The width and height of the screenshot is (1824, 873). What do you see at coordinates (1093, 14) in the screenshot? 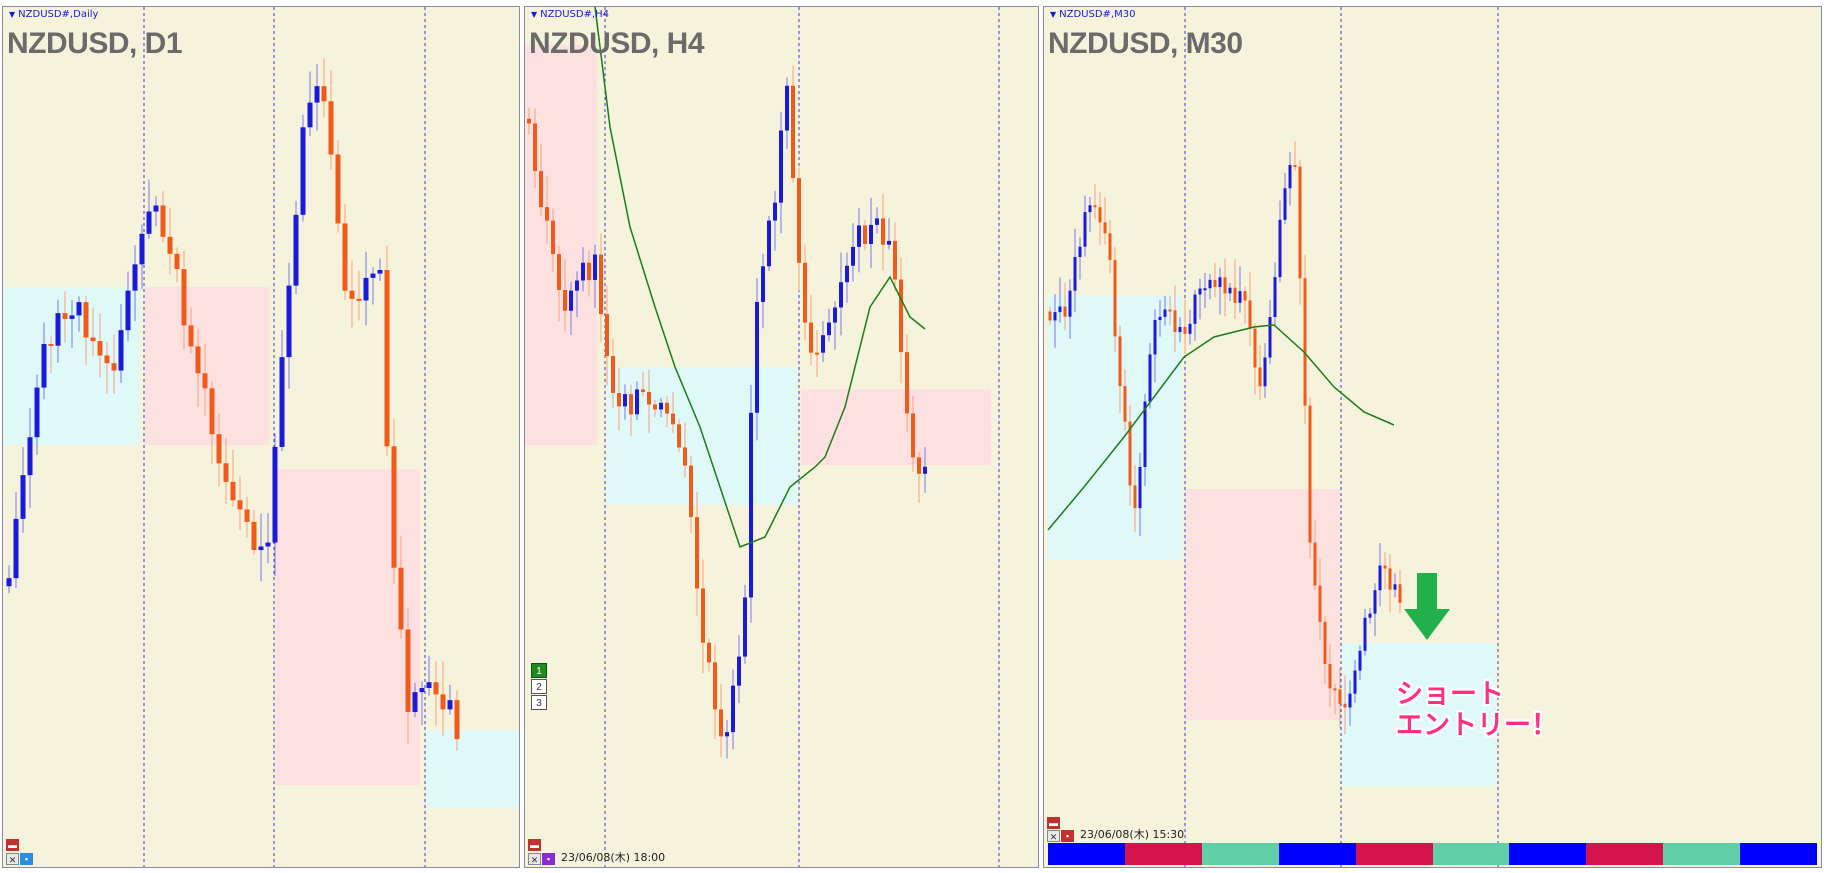
I see `chart-tab-label: ▼ NZDUSD#,M30` at bounding box center [1093, 14].